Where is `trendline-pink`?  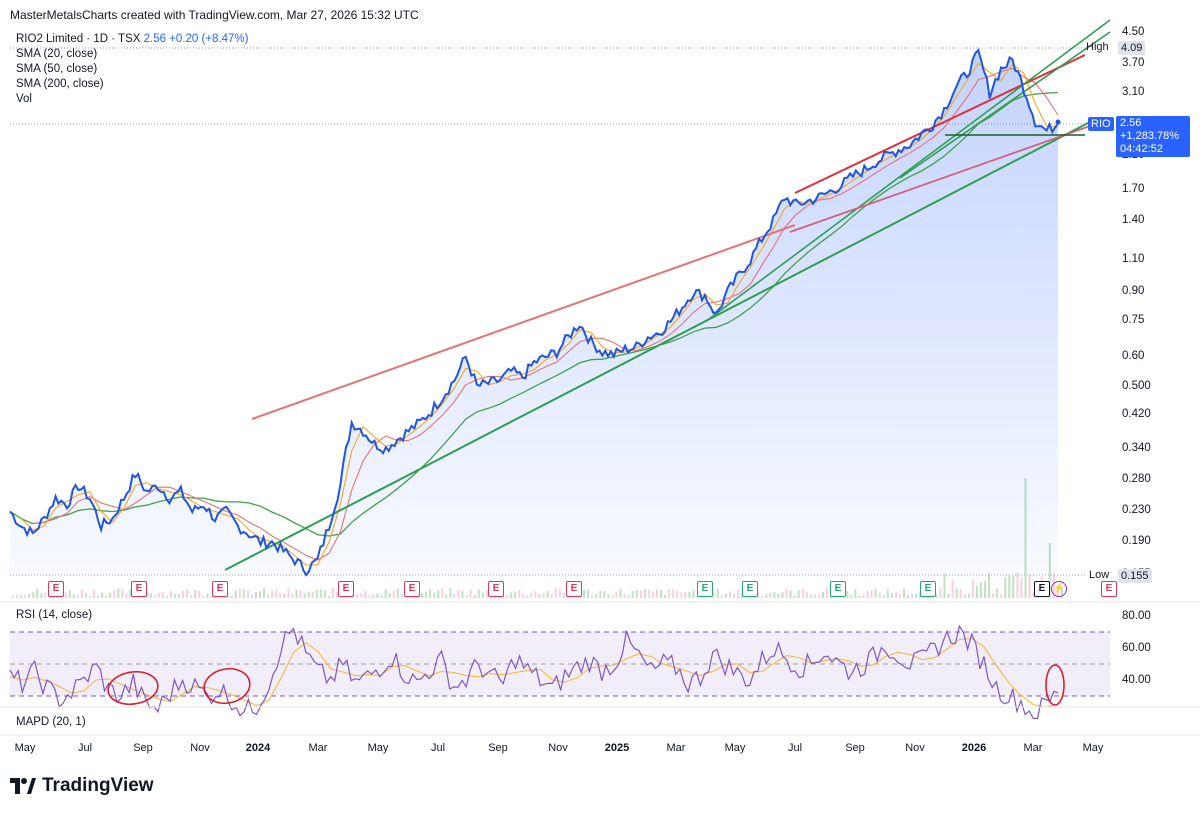 trendline-pink is located at coordinates (940, 179).